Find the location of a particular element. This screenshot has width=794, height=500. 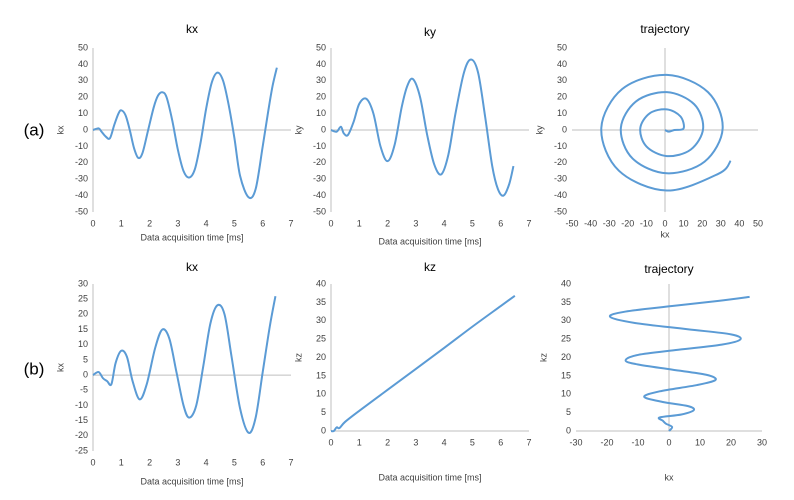

x-tick-label: 7 is located at coordinates (290, 223).